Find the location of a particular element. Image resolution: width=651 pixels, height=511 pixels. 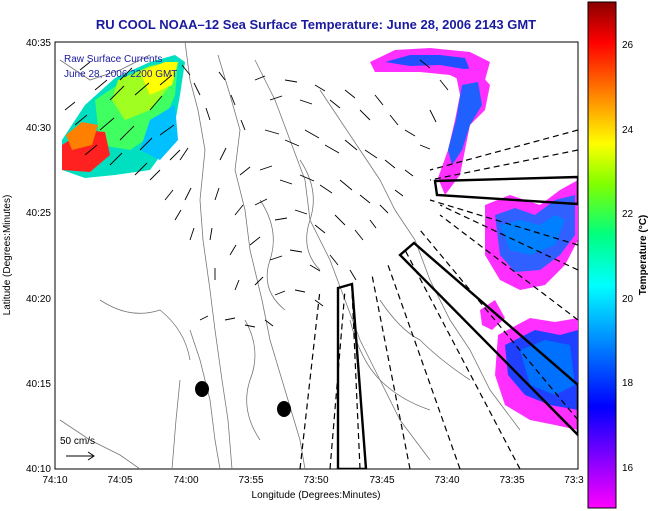

legend-line-1: Raw Surface Currents is located at coordinates (113, 59).